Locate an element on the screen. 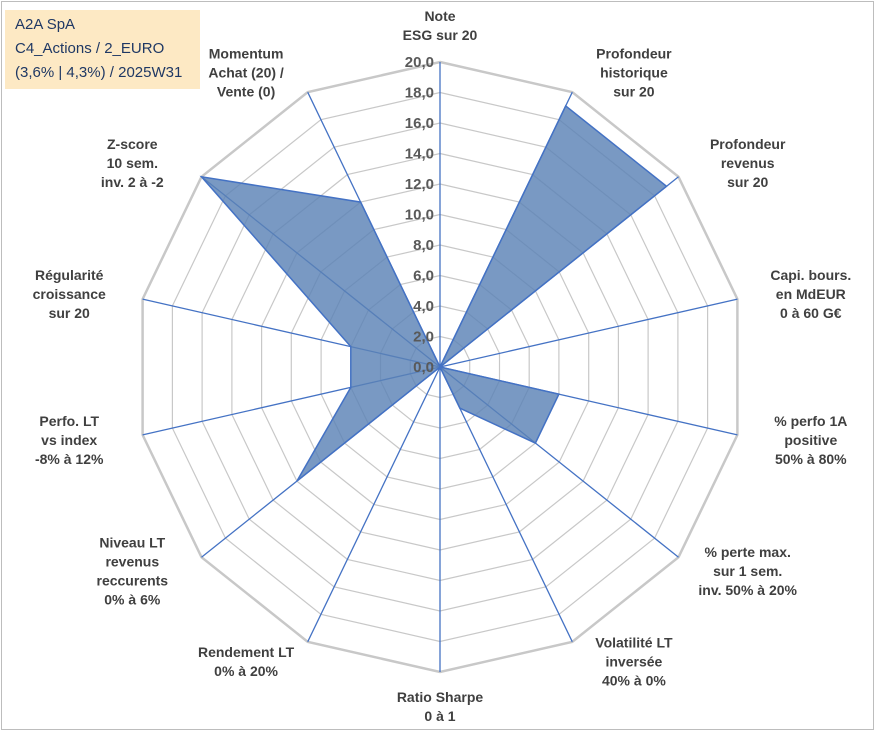 The image size is (875, 731). axis-label: Profondeur historique sur 20 is located at coordinates (634, 72).